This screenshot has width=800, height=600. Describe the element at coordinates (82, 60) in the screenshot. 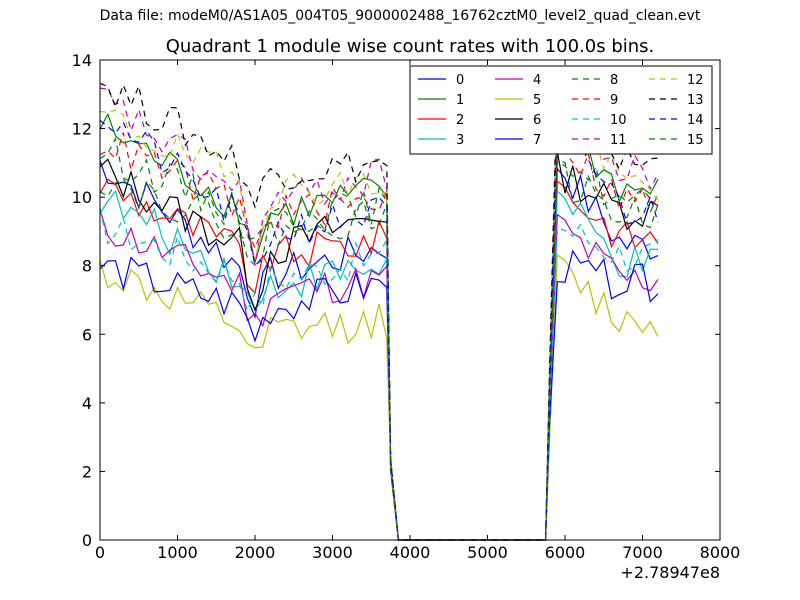

I see `y-tick-label: 14` at that location.